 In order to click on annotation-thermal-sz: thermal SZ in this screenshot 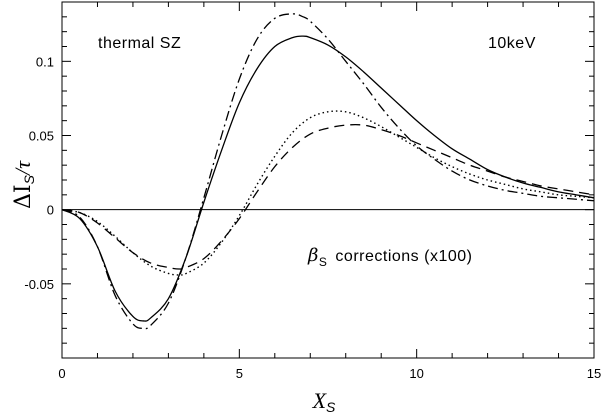, I will do `click(139, 43)`.